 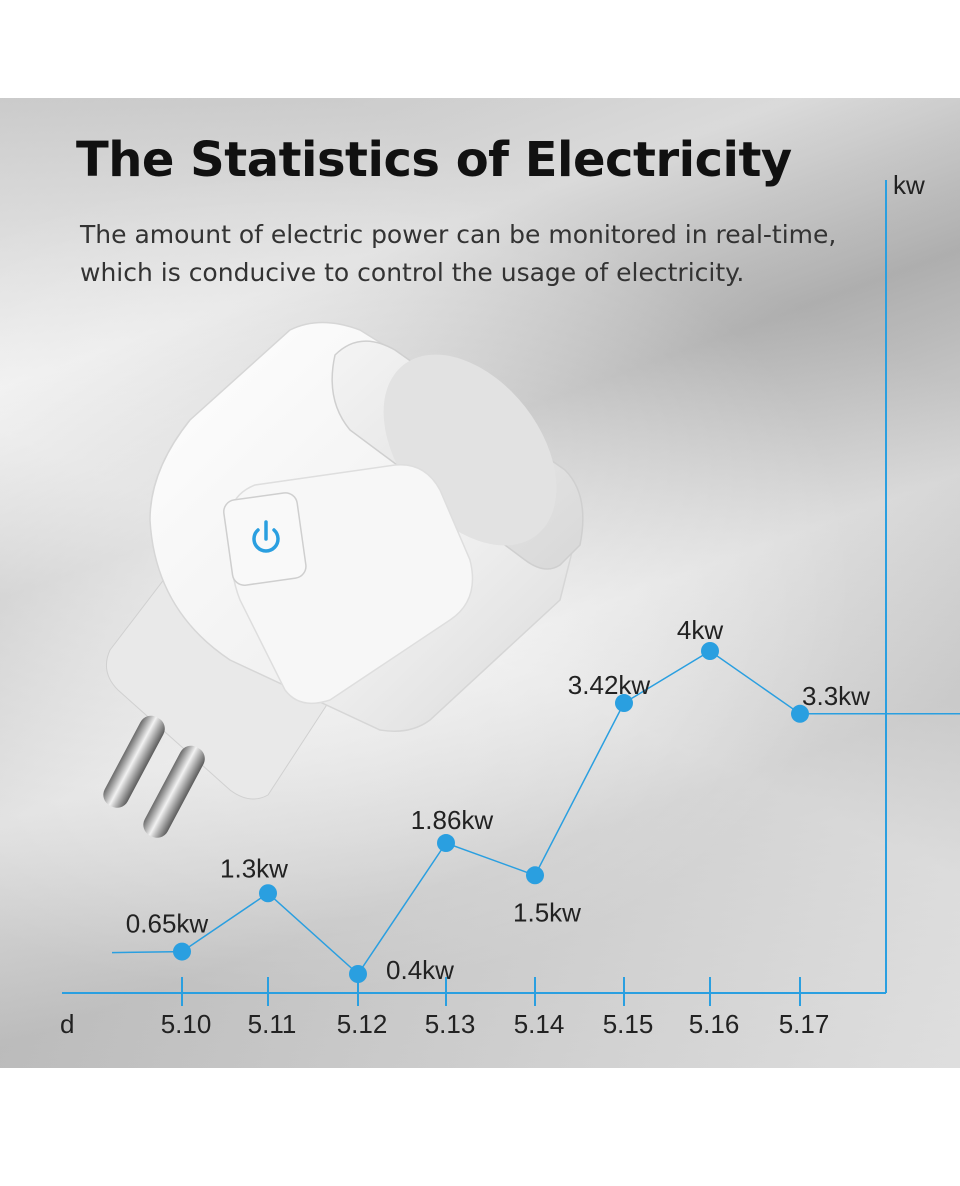 I want to click on x-tick-label-5.13: 5.13, so click(x=450, y=1024).